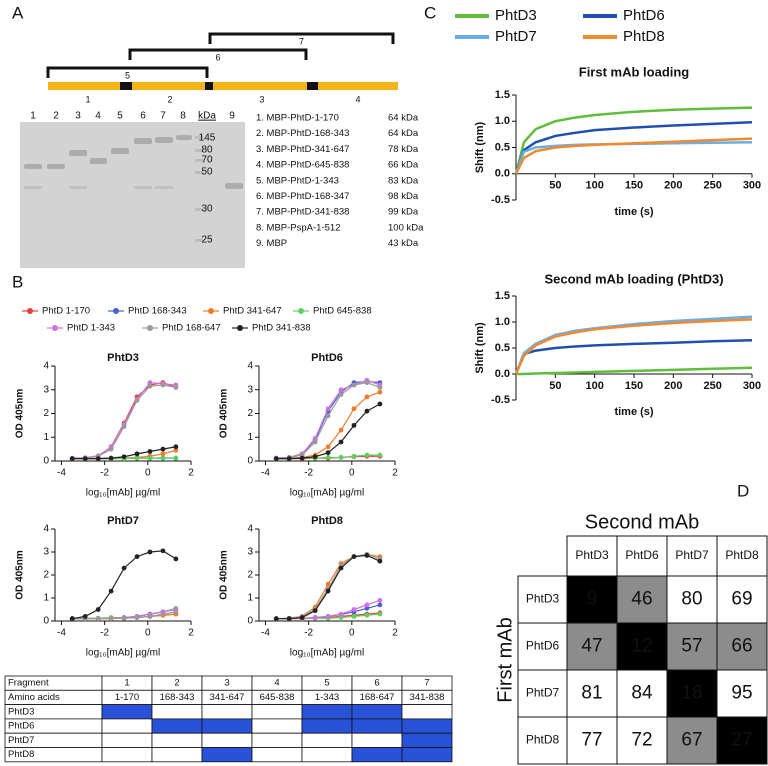 This screenshot has height=766, width=768. I want to click on table-amino-acids: 168-647, so click(377, 697).